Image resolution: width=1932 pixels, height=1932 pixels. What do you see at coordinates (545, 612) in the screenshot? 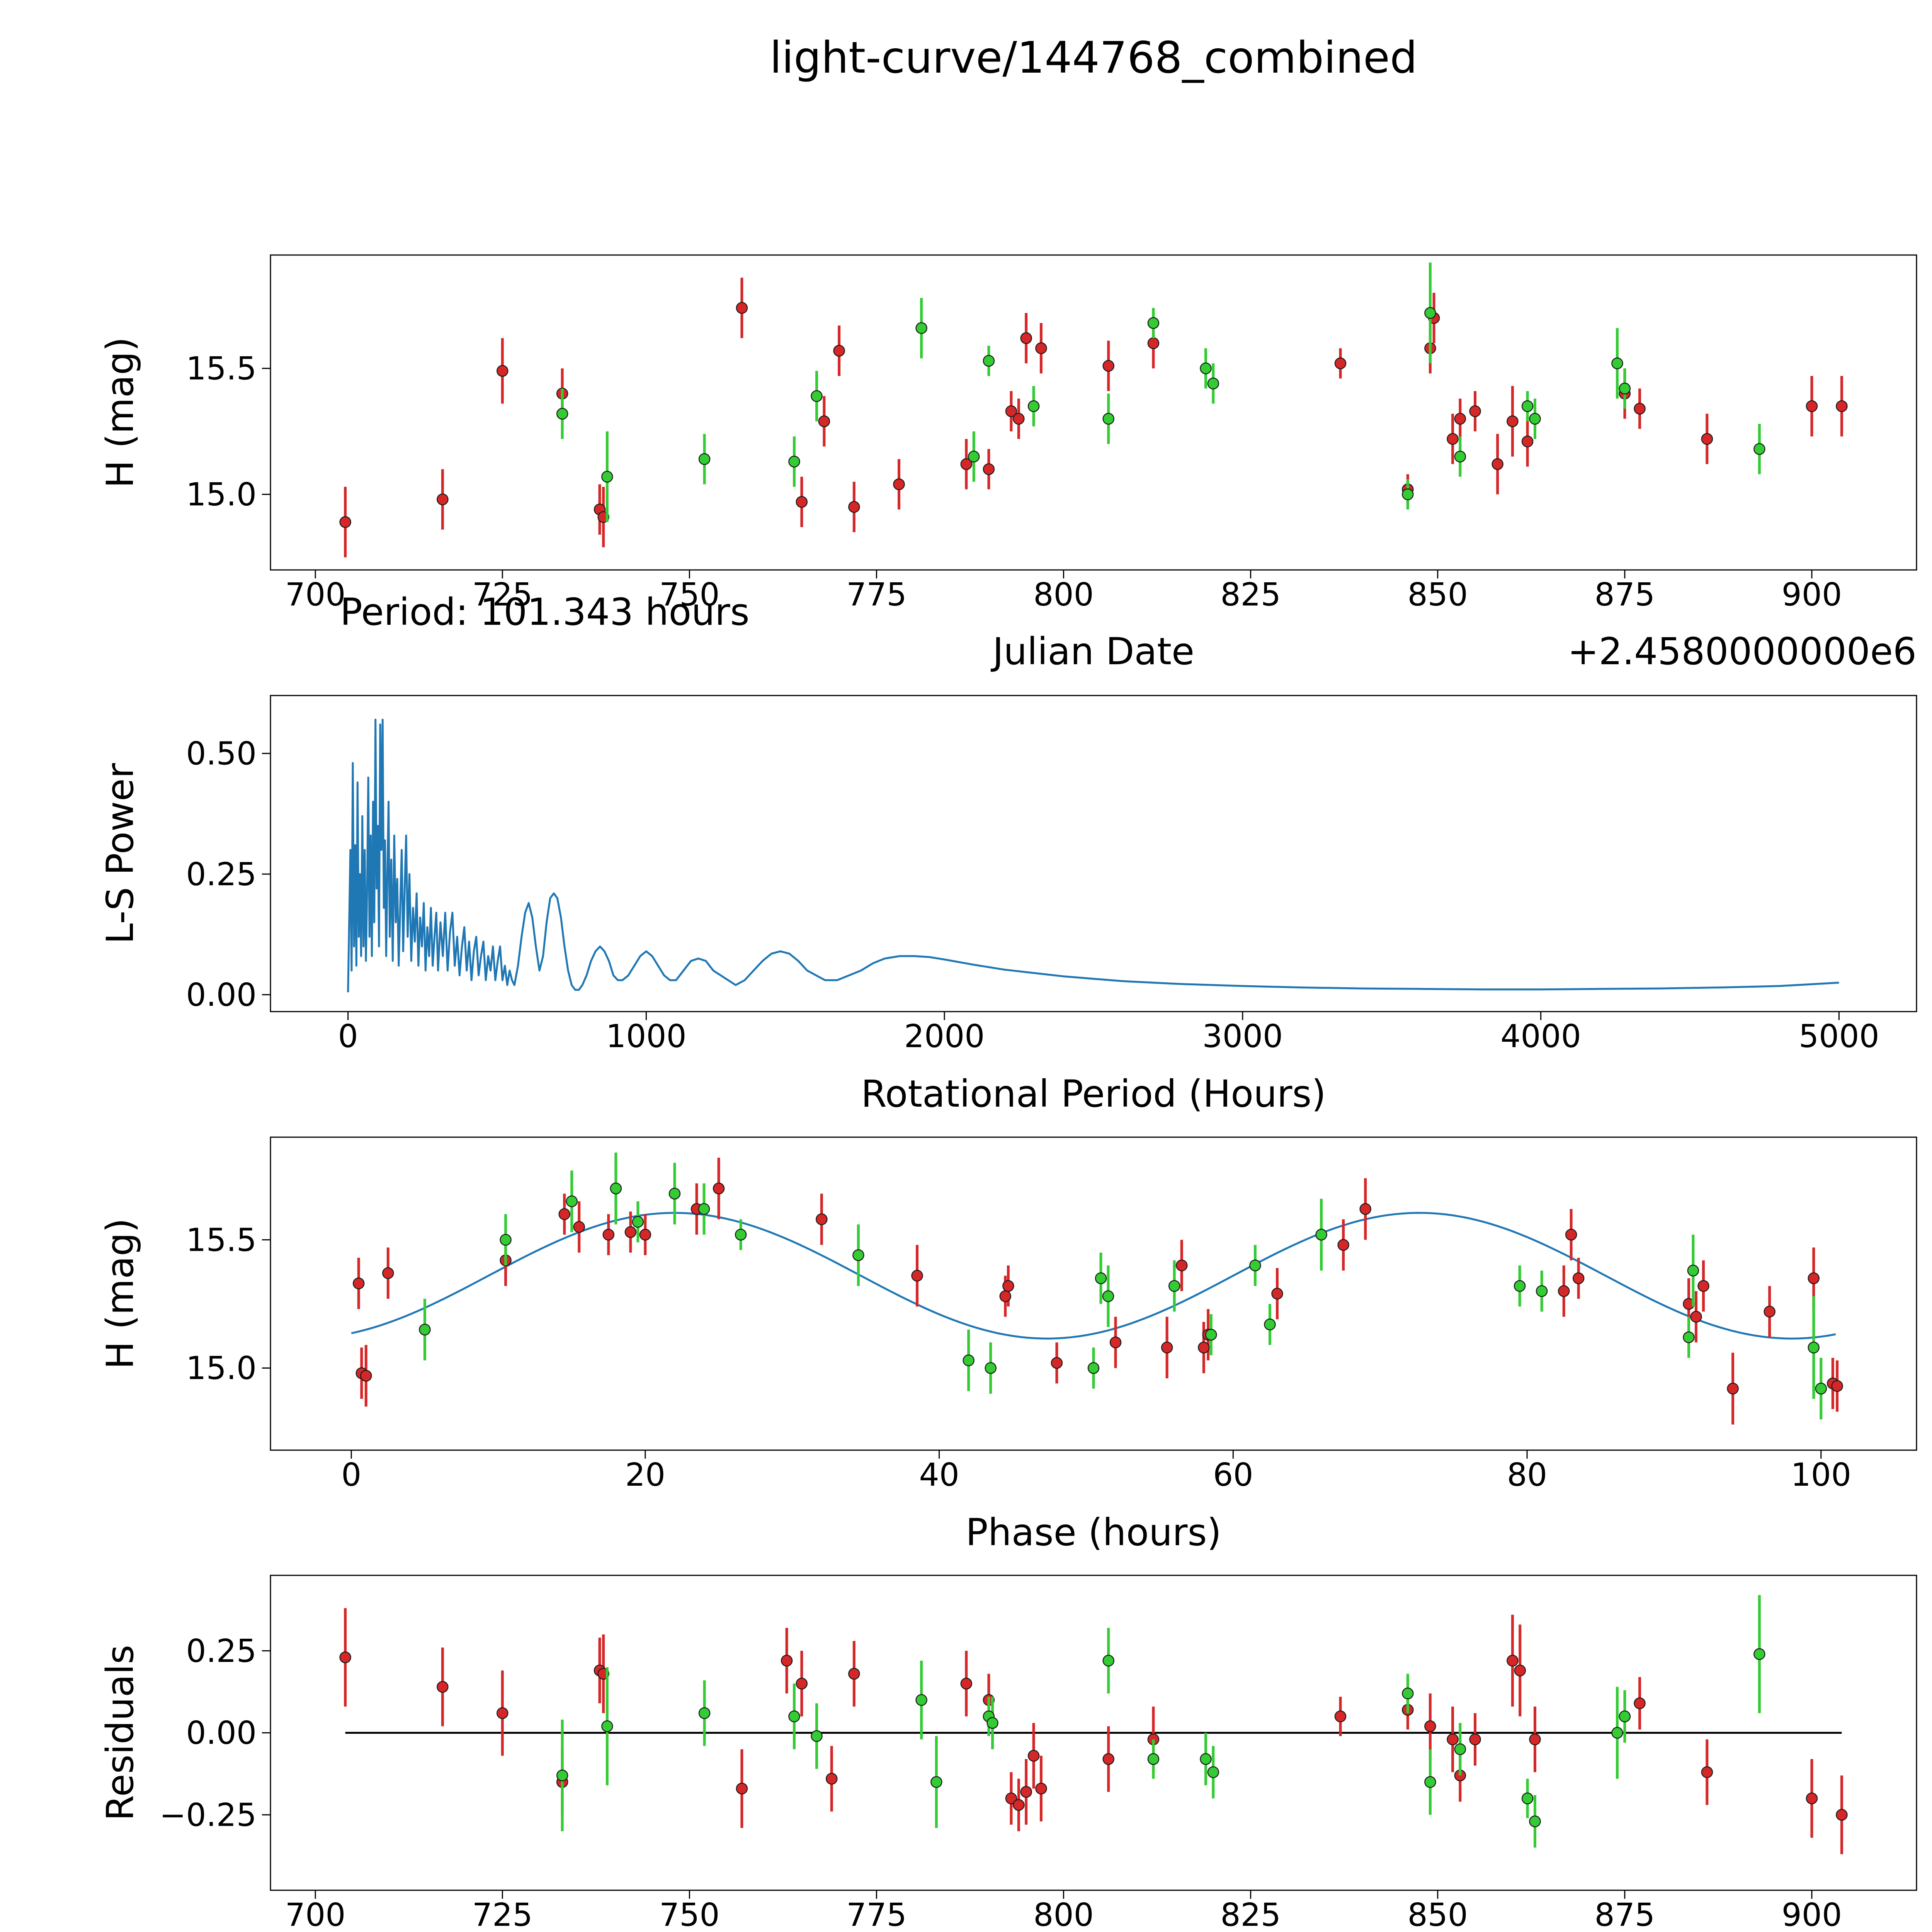
I see `period-annotation: Period: 101.343 hours` at bounding box center [545, 612].